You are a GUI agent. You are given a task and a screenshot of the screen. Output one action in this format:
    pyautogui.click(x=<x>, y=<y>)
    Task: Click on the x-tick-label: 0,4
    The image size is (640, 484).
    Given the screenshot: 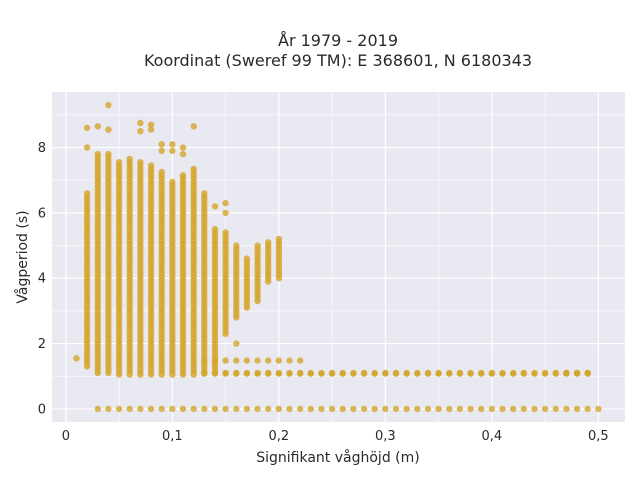 What is the action you would take?
    pyautogui.click(x=492, y=436)
    